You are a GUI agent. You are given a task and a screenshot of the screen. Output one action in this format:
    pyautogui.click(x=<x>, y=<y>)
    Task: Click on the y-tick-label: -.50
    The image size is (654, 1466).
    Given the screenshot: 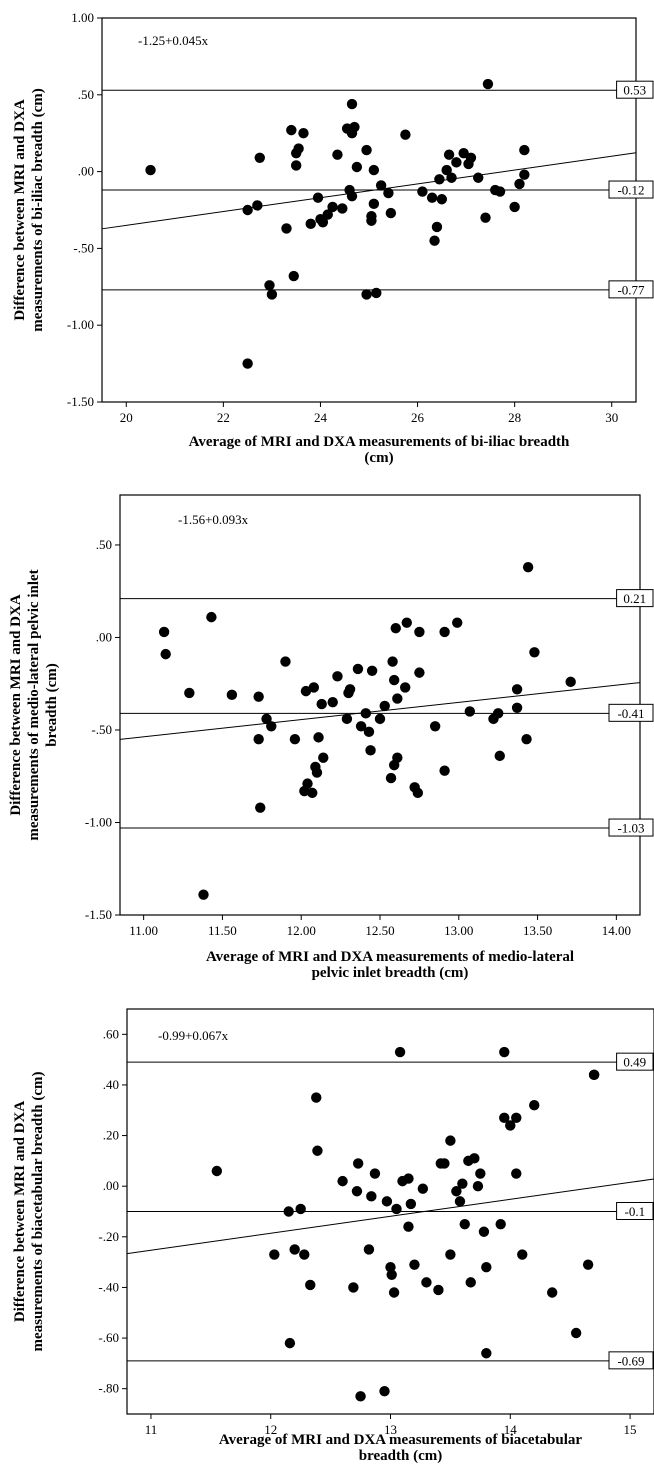 What is the action you would take?
    pyautogui.click(x=101, y=729)
    